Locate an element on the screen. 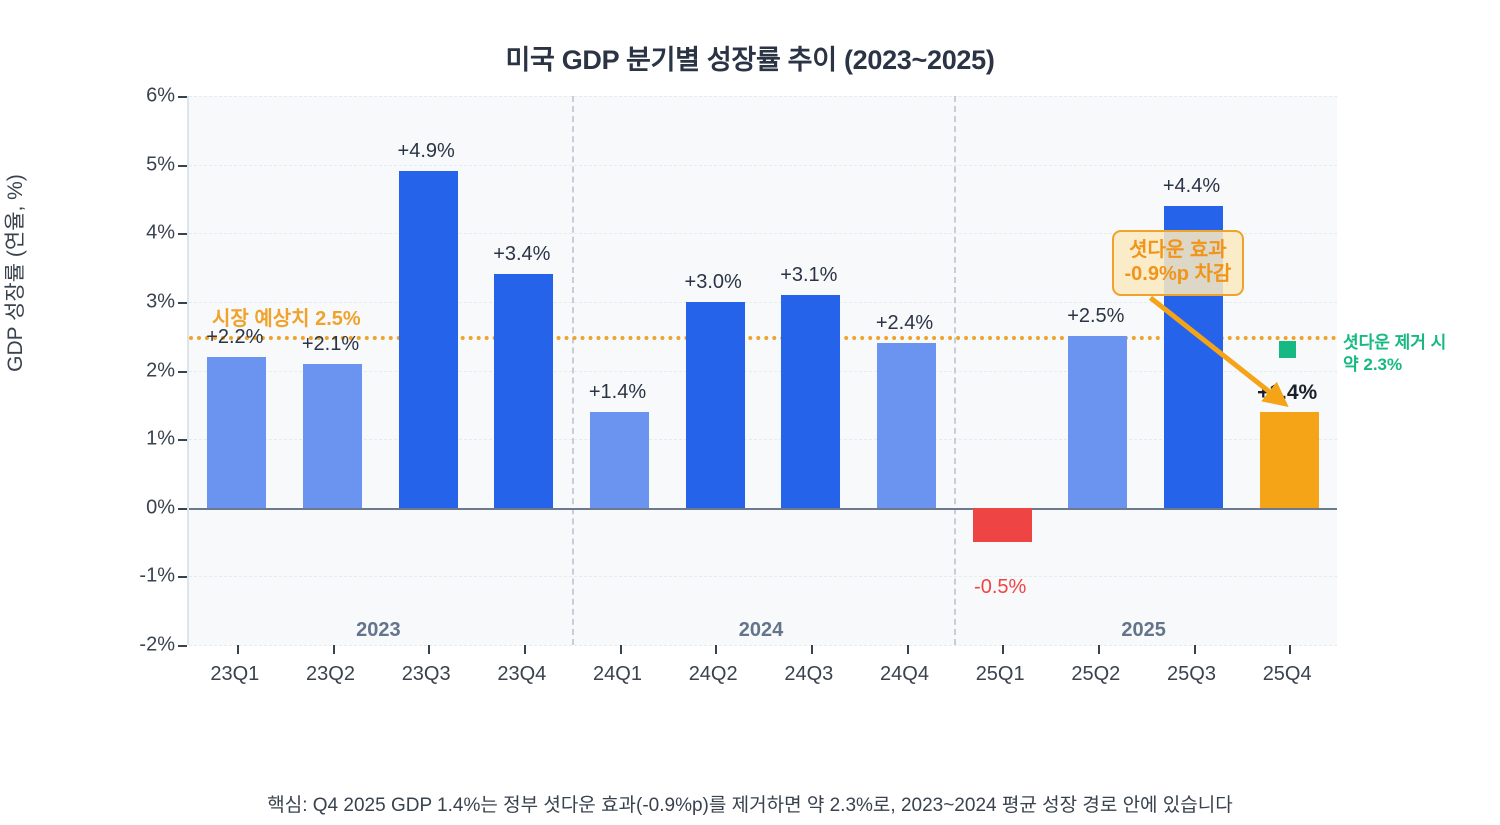  y-axis-tick-label: -2% is located at coordinates (157, 644).